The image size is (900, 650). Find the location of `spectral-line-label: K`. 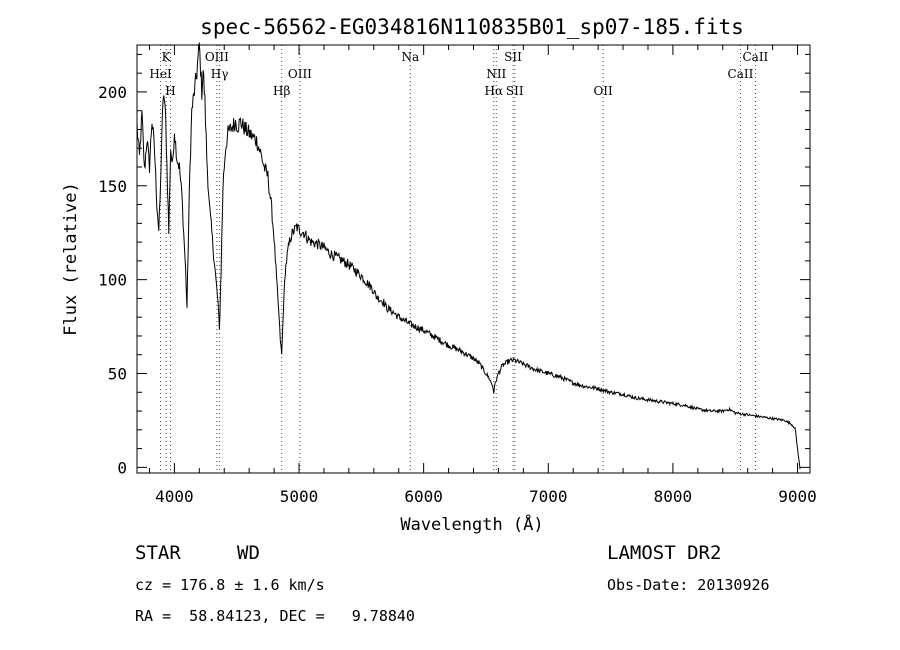

spectral-line-label: K is located at coordinates (167, 57).